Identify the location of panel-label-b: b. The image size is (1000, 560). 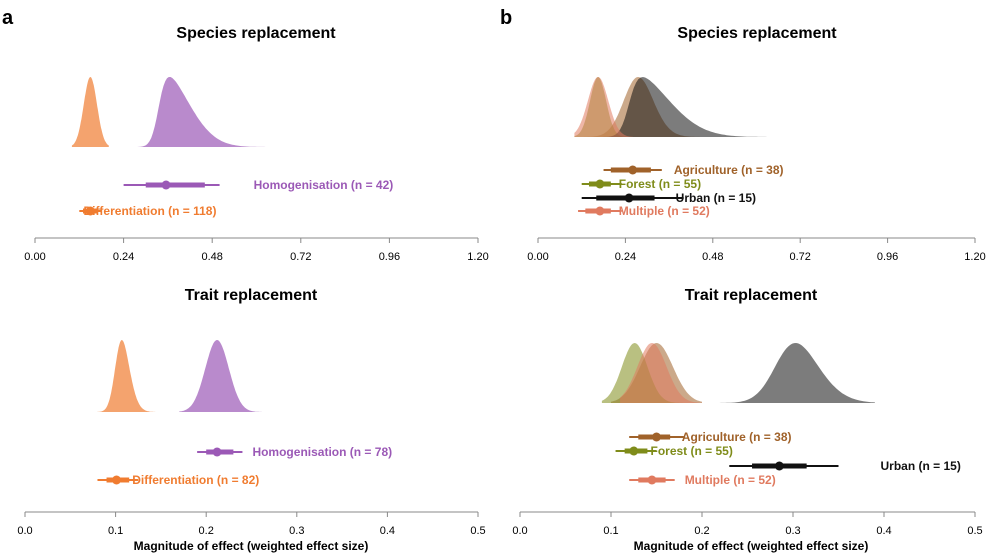
(506, 18).